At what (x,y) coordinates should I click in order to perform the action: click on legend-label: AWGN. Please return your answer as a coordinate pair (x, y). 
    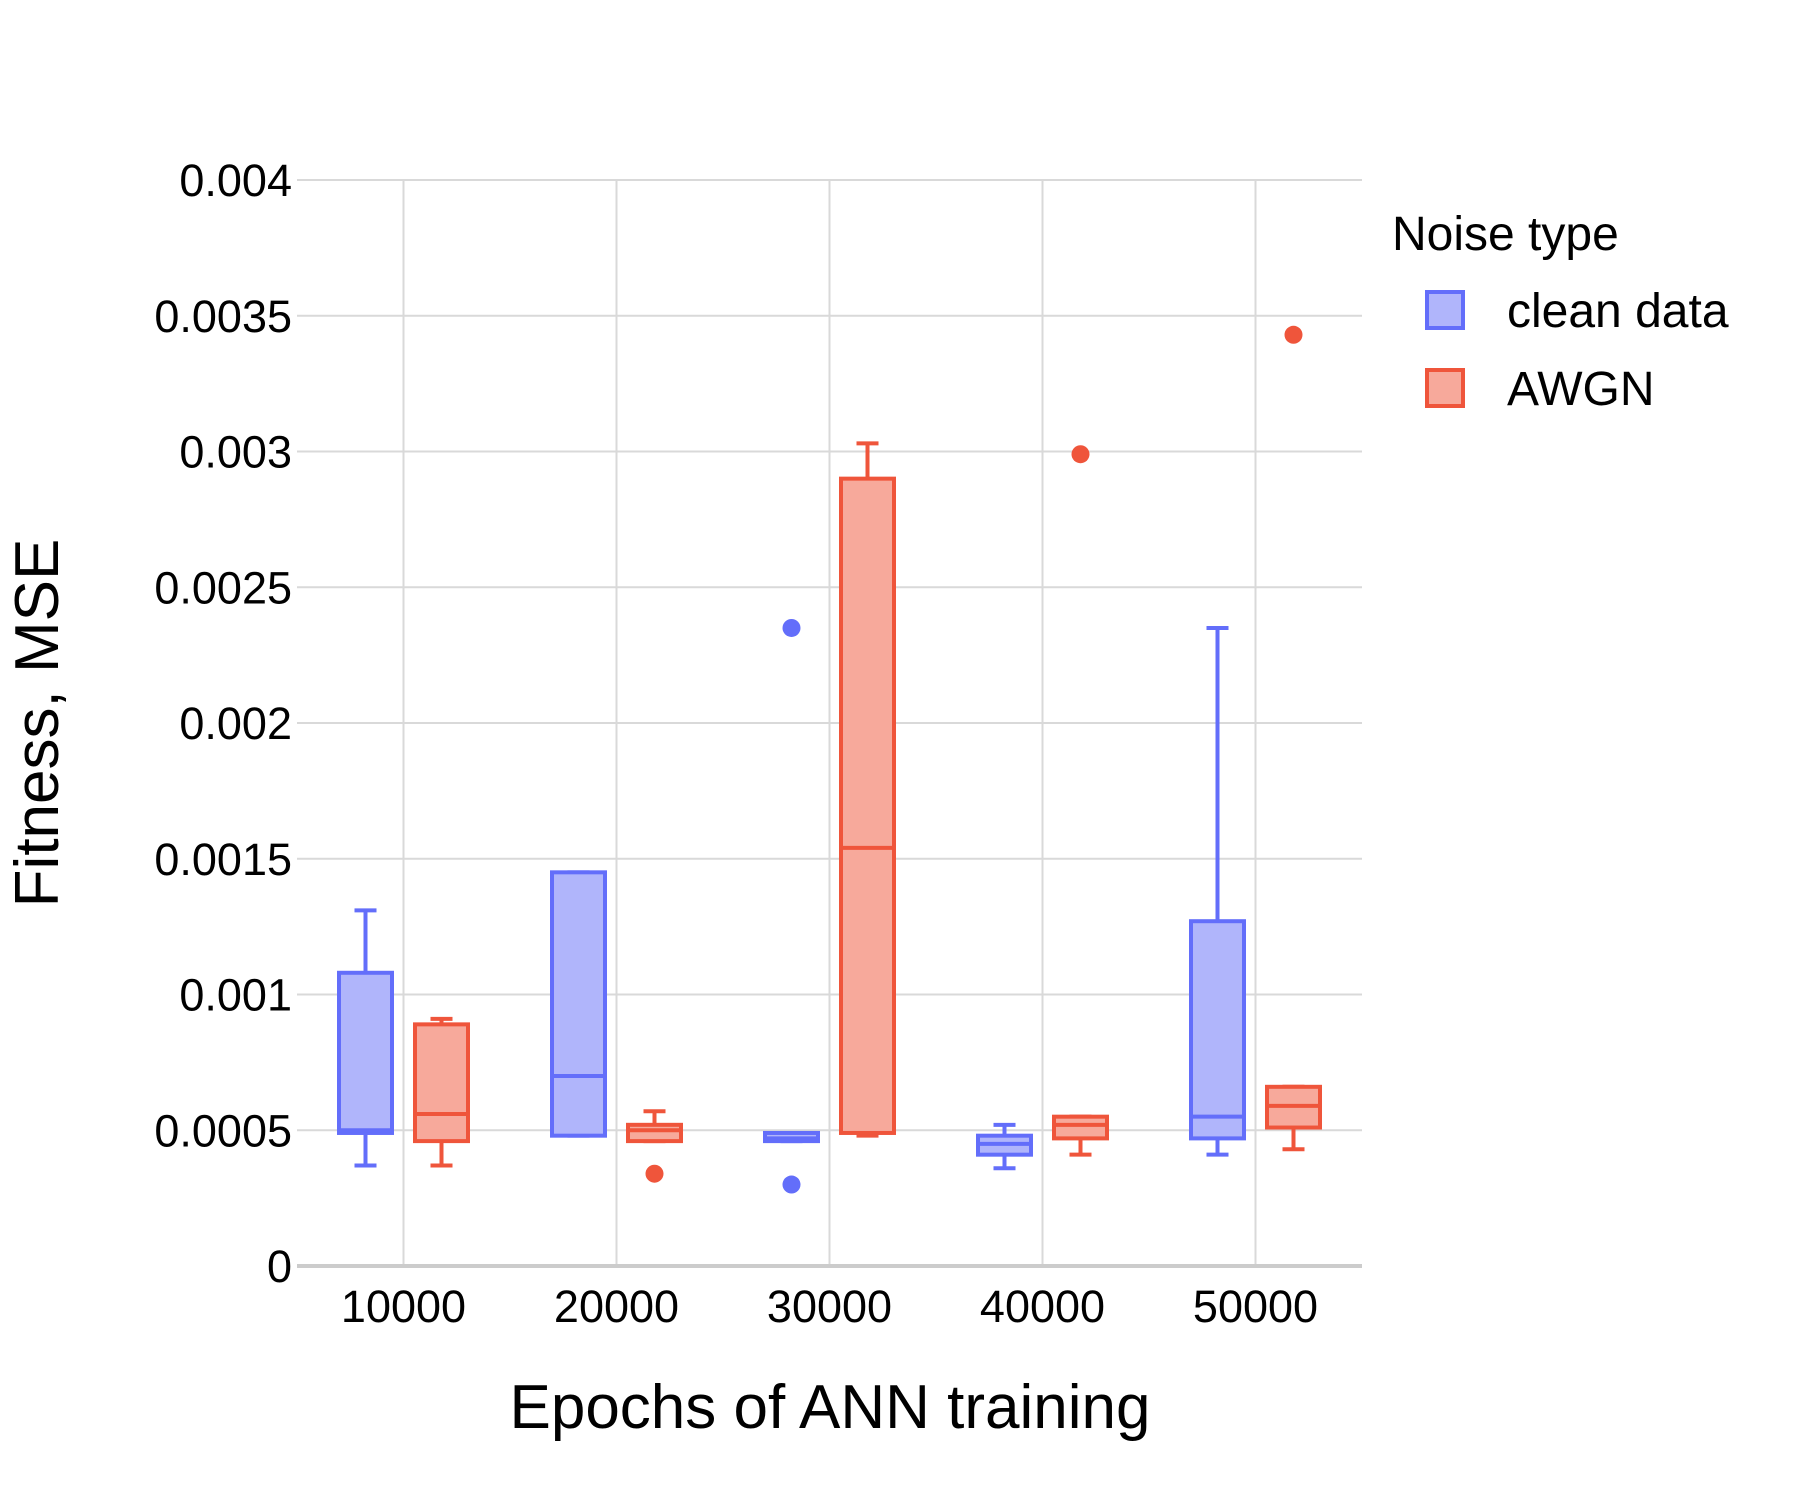
    Looking at the image, I should click on (1581, 389).